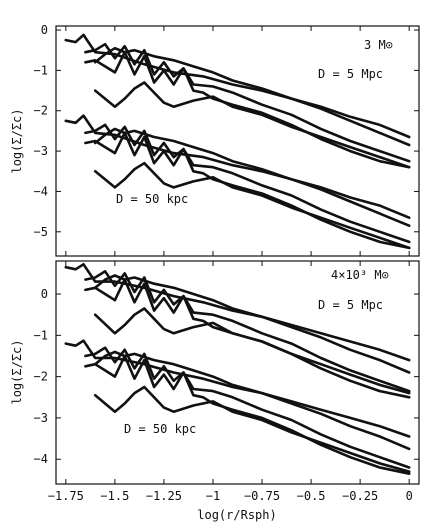 This screenshot has height=529, width=436. Describe the element at coordinates (409, 496) in the screenshot. I see `bottom-x-tick-label: 0` at that location.